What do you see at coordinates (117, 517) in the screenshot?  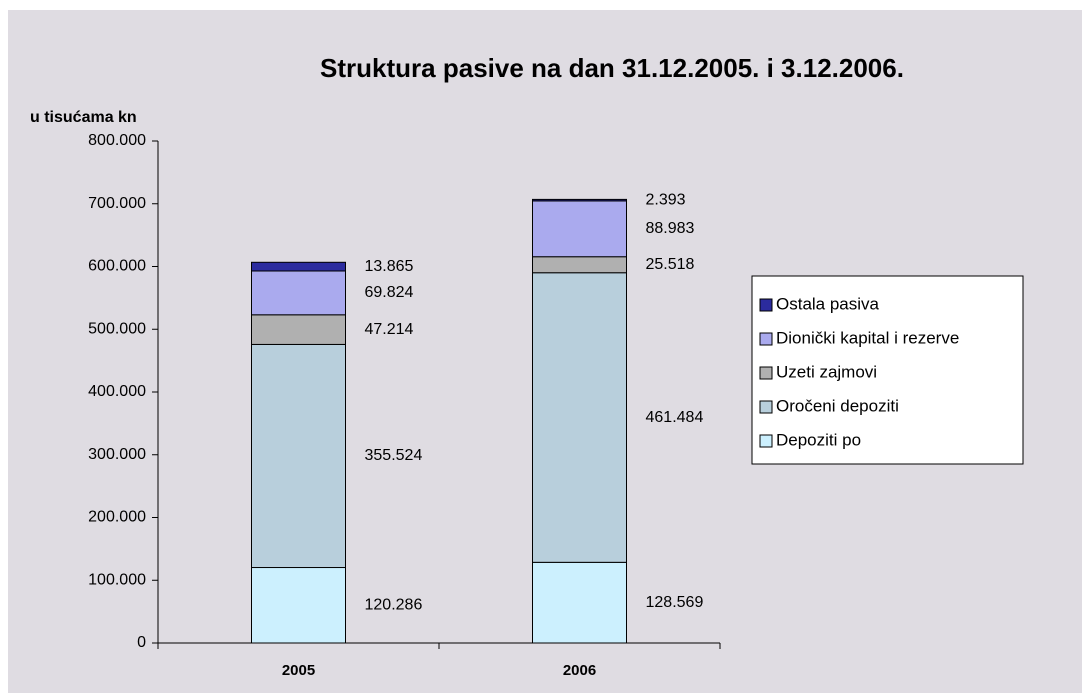 I see `y-tick-label: 200.000` at bounding box center [117, 517].